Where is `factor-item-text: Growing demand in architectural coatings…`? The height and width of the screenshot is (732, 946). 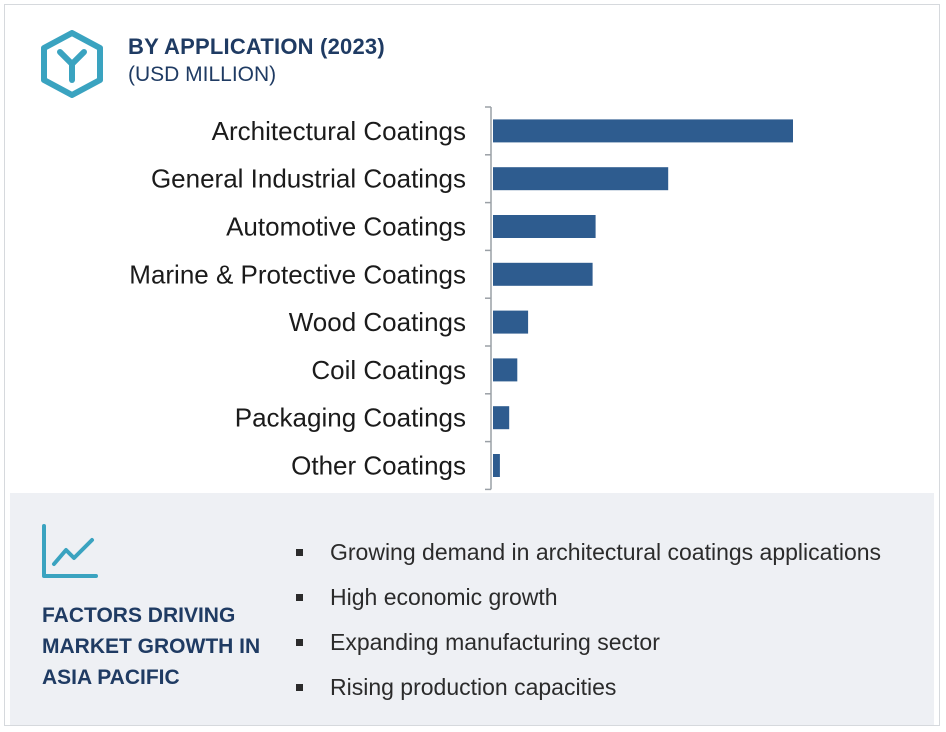
factor-item-text: Growing demand in architectural coatings… is located at coordinates (606, 552).